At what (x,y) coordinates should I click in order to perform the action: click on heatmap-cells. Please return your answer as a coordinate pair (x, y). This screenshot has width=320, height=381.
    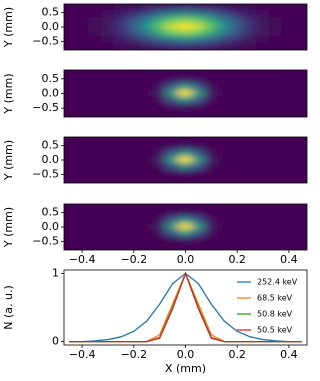
    Looking at the image, I should click on (185, 160).